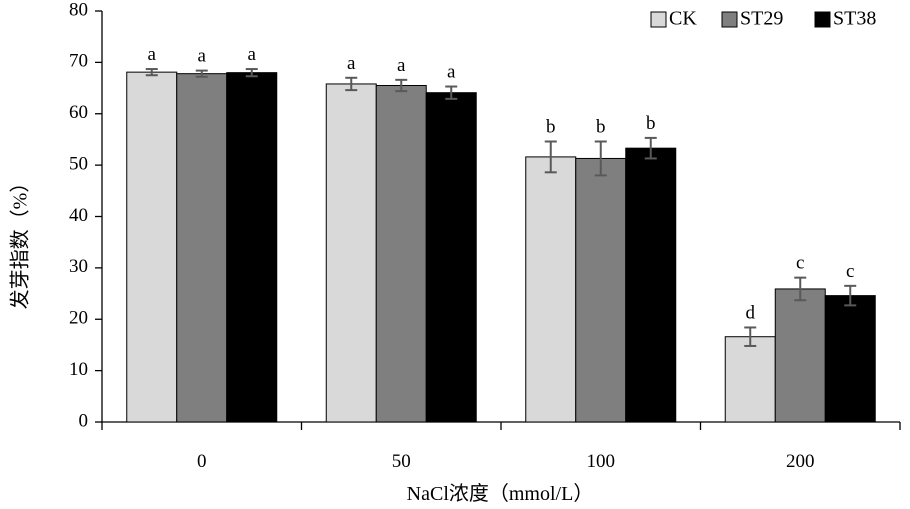  What do you see at coordinates (78, 163) in the screenshot?
I see `y-tick-label: 50` at bounding box center [78, 163].